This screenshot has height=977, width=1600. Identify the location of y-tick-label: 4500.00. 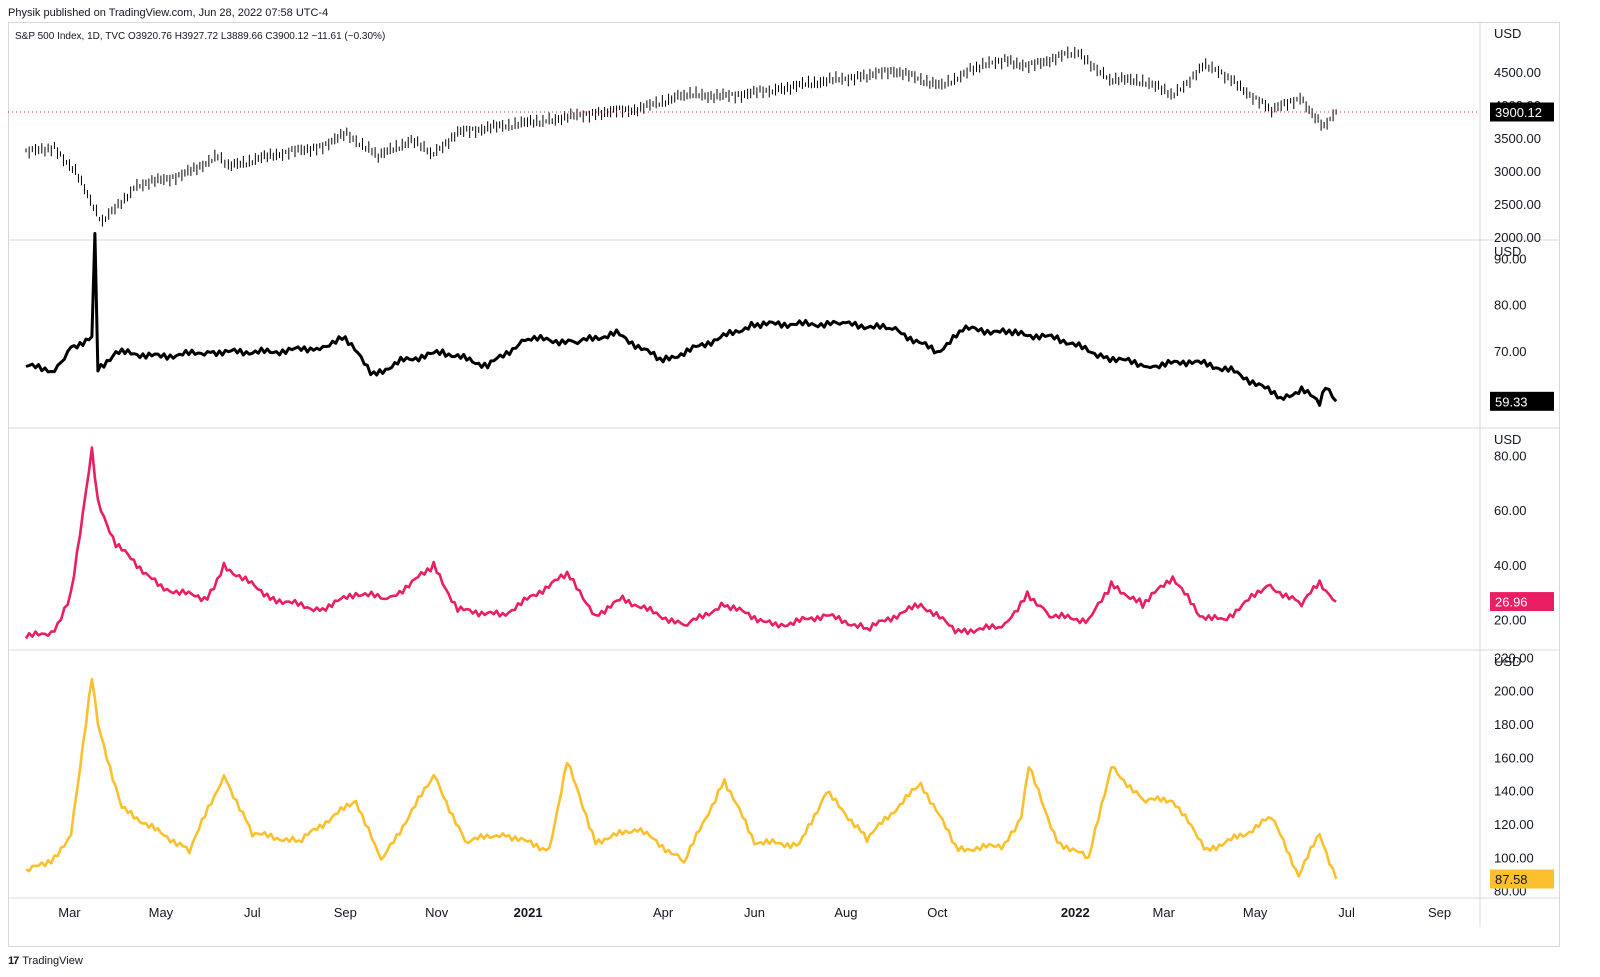
(1517, 72).